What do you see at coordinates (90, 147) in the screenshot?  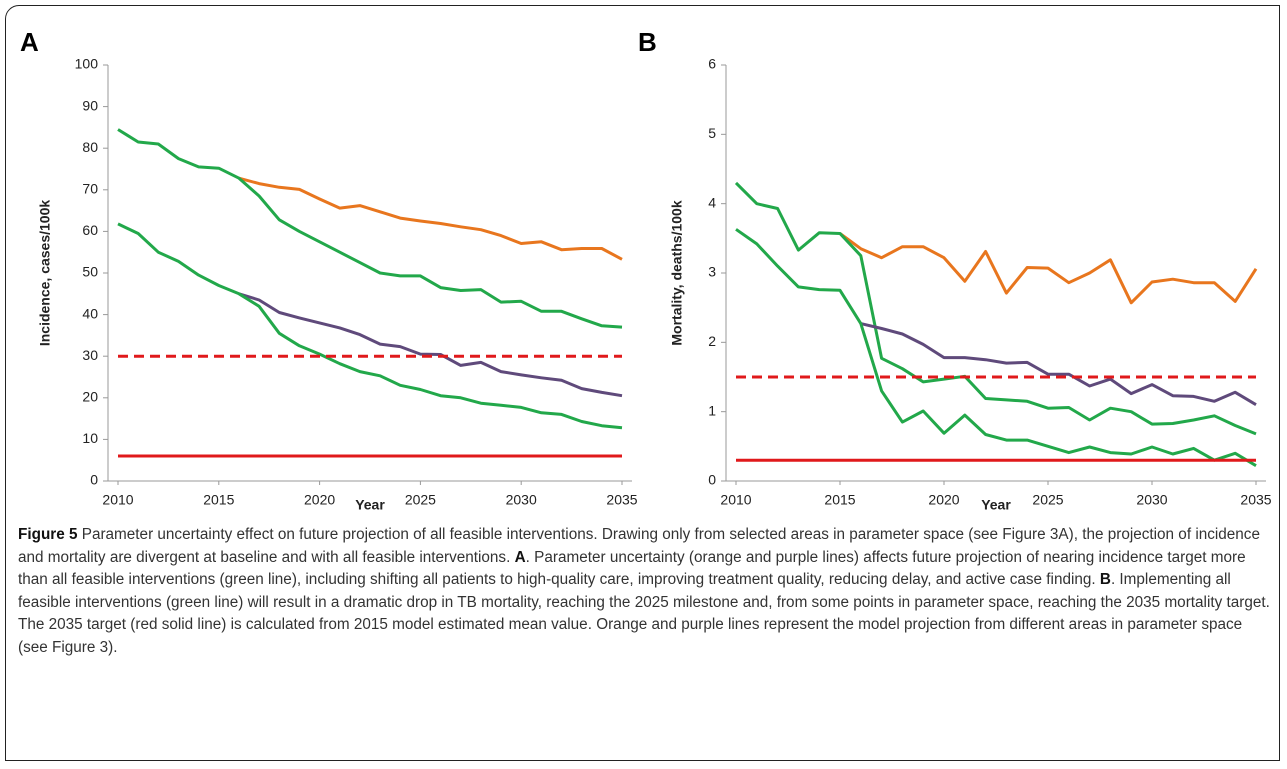 I see `y-tick-label: 80` at bounding box center [90, 147].